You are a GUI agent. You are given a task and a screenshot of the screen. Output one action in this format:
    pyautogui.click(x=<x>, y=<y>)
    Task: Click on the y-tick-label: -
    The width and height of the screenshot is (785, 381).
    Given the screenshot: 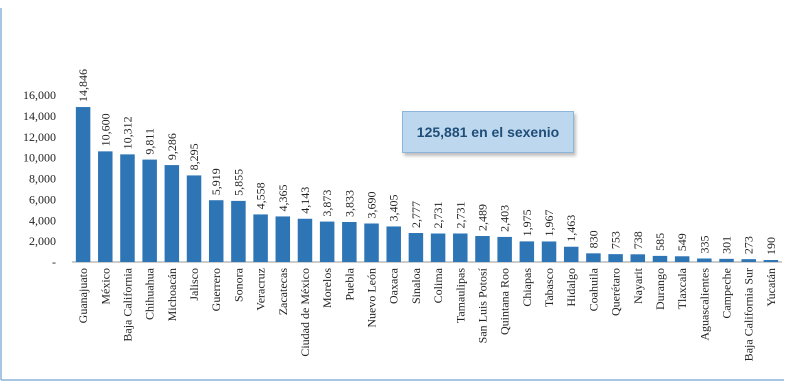 What is the action you would take?
    pyautogui.click(x=54, y=262)
    